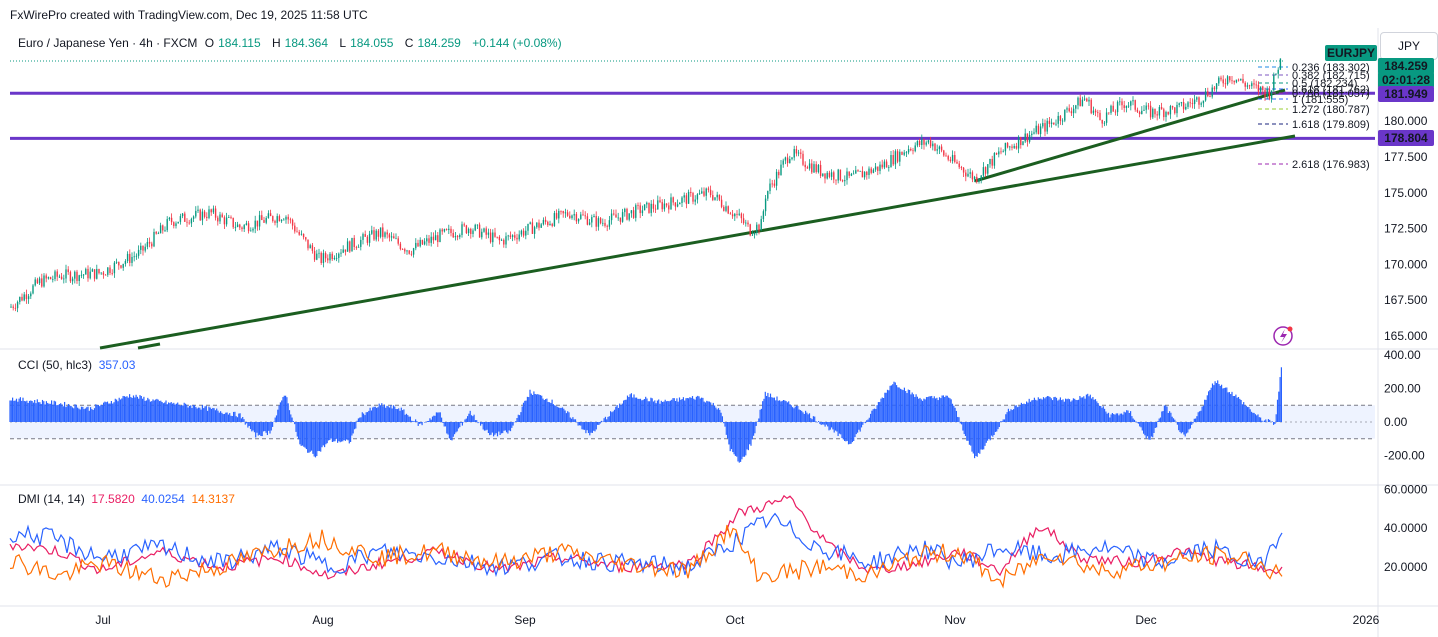 The height and width of the screenshot is (637, 1438). Describe the element at coordinates (1324, 84) in the screenshot. I see `fib-level-label: 0.5 (182.234)` at that location.